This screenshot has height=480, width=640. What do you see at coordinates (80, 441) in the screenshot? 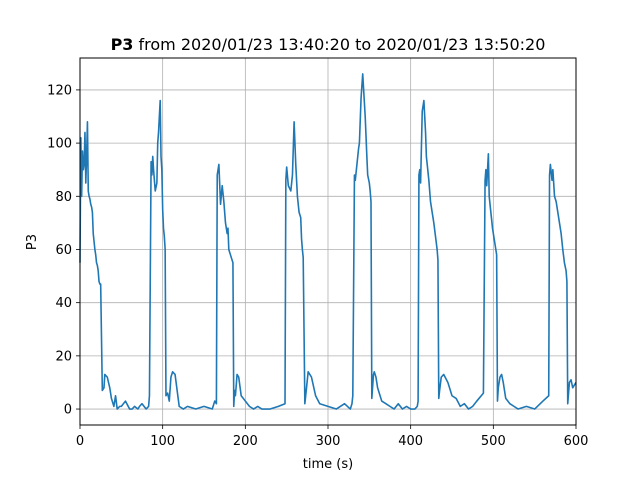
I see `x-tick-label: 0` at bounding box center [80, 441].